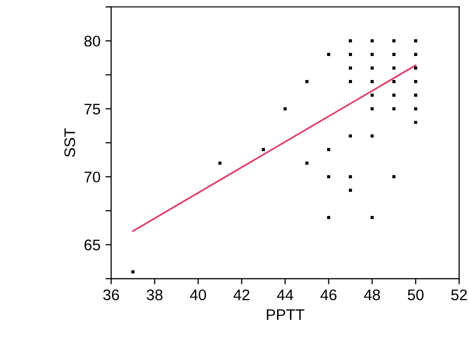  What do you see at coordinates (372, 294) in the screenshot?
I see `x-tick-label: 48` at bounding box center [372, 294].